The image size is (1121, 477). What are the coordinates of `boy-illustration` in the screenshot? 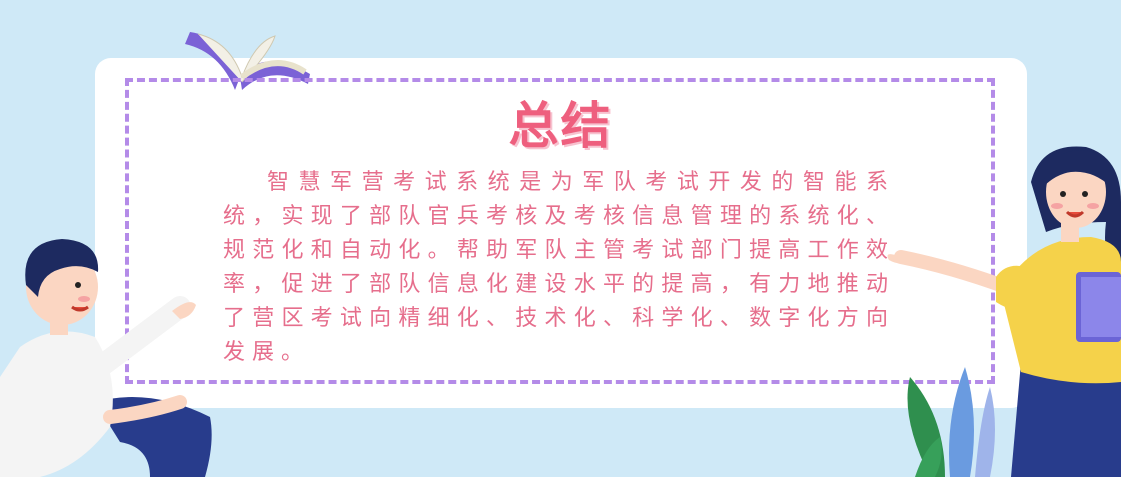 It's located at (106, 358).